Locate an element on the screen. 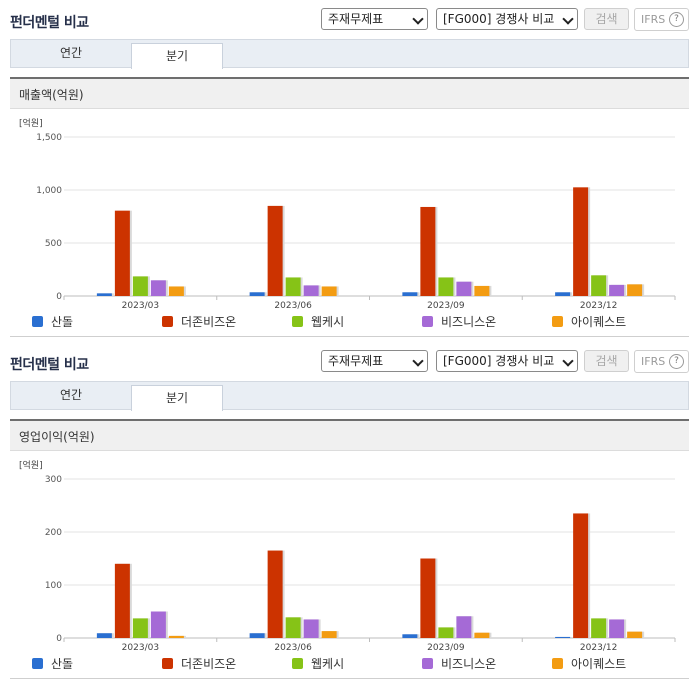 The image size is (696, 684). y-tick-label: 1,500 is located at coordinates (49, 138).